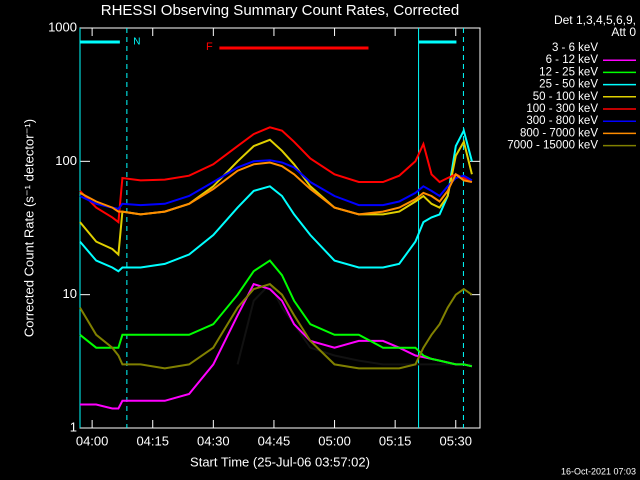 The width and height of the screenshot is (640, 480). What do you see at coordinates (70, 293) in the screenshot?
I see `y-tick-label: 10` at bounding box center [70, 293].